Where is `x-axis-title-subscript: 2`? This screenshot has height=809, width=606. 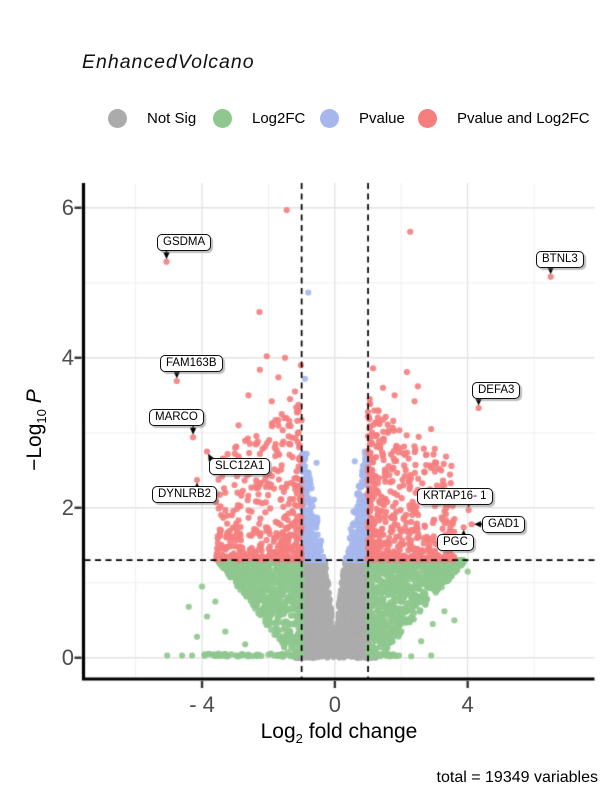 x-axis-title-subscript: 2 is located at coordinates (299, 739).